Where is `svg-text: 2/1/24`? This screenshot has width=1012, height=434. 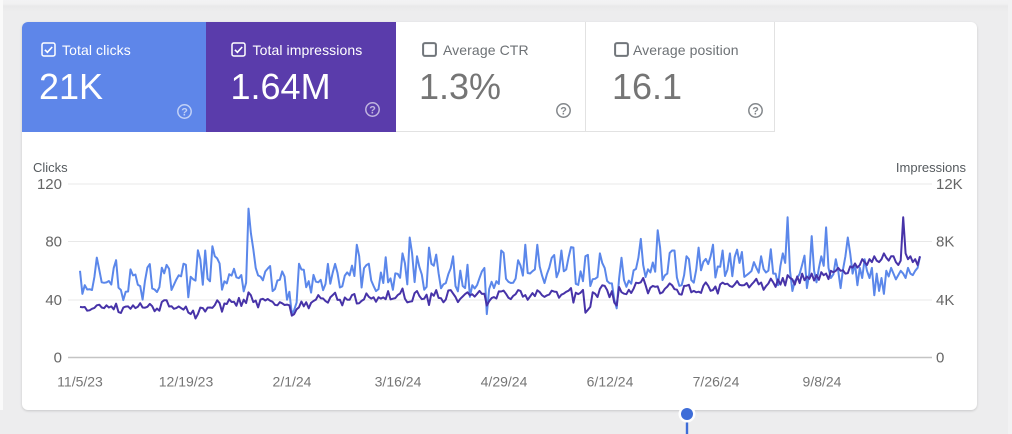
svg-text: 2/1/24 is located at coordinates (292, 382).